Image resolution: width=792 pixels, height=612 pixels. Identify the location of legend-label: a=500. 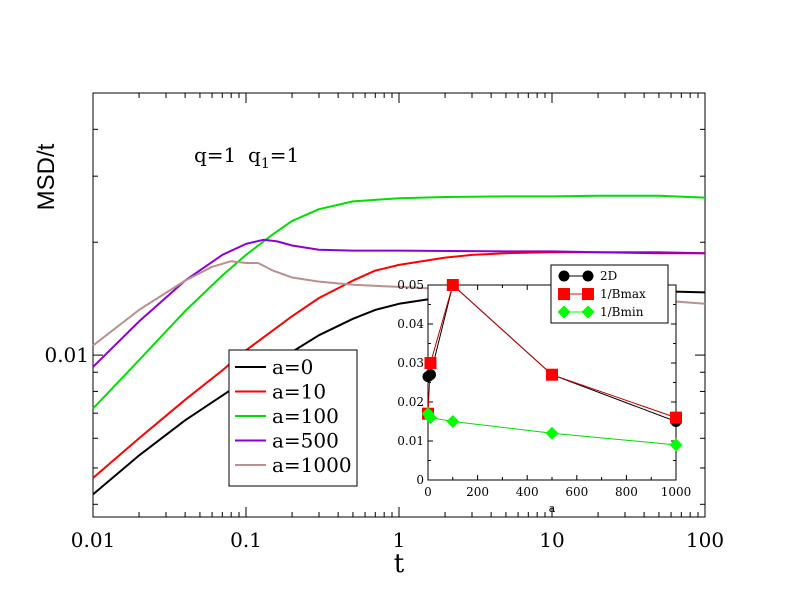
(305, 441).